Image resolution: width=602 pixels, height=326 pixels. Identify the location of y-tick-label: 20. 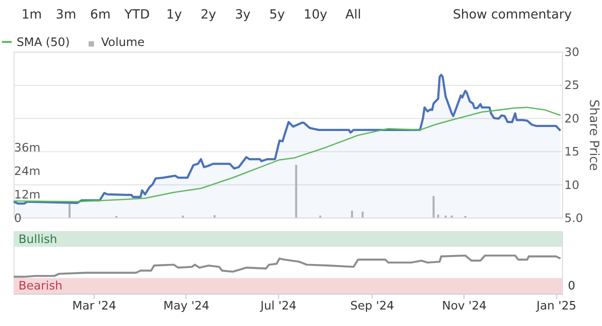
(572, 118).